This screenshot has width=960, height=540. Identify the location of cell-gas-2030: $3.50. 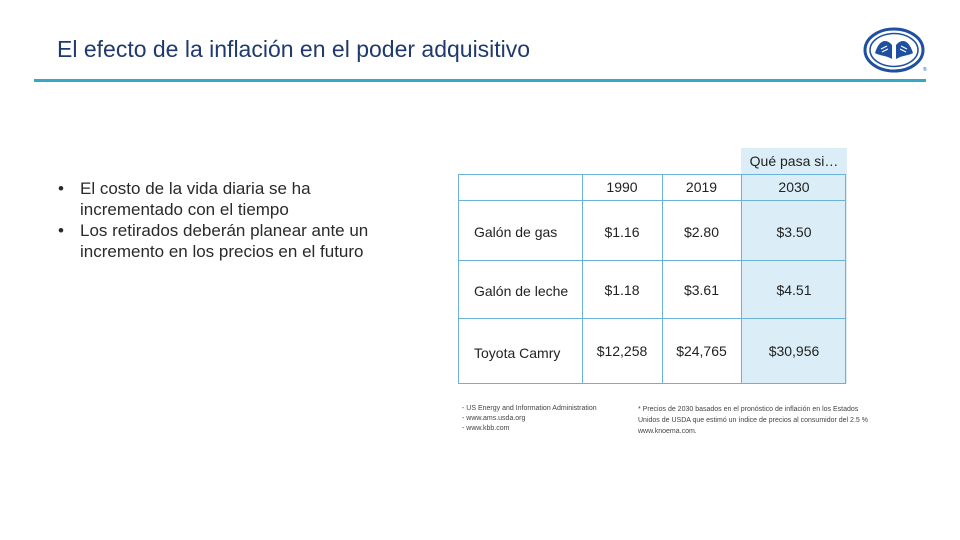
(794, 232).